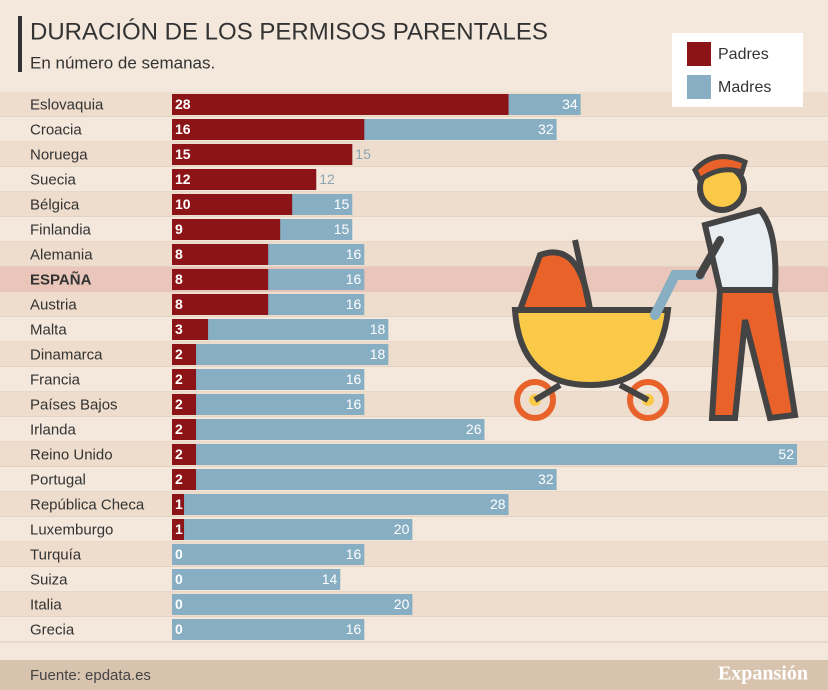 This screenshot has width=828, height=690. Describe the element at coordinates (74, 404) in the screenshot. I see `category-label: Países Bajos` at that location.